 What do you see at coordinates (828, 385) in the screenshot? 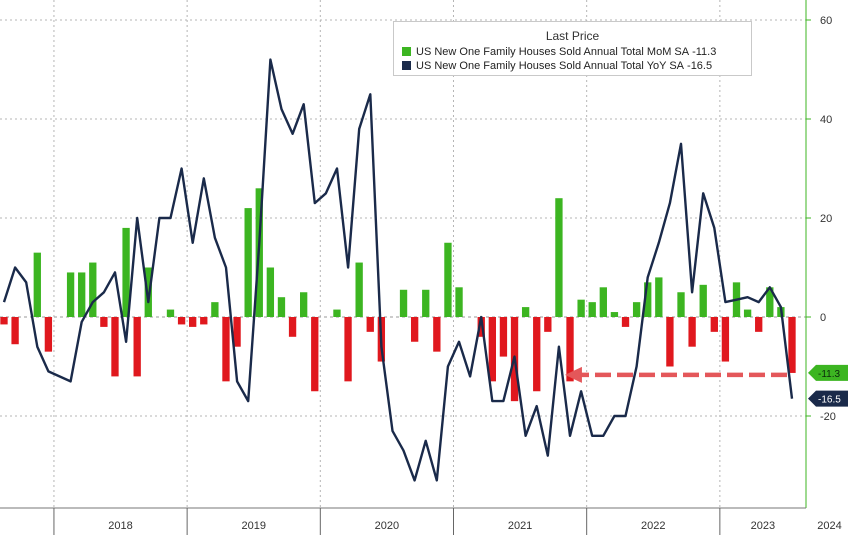
I see `last-value-tags: -11.3 -16.5` at bounding box center [828, 385].